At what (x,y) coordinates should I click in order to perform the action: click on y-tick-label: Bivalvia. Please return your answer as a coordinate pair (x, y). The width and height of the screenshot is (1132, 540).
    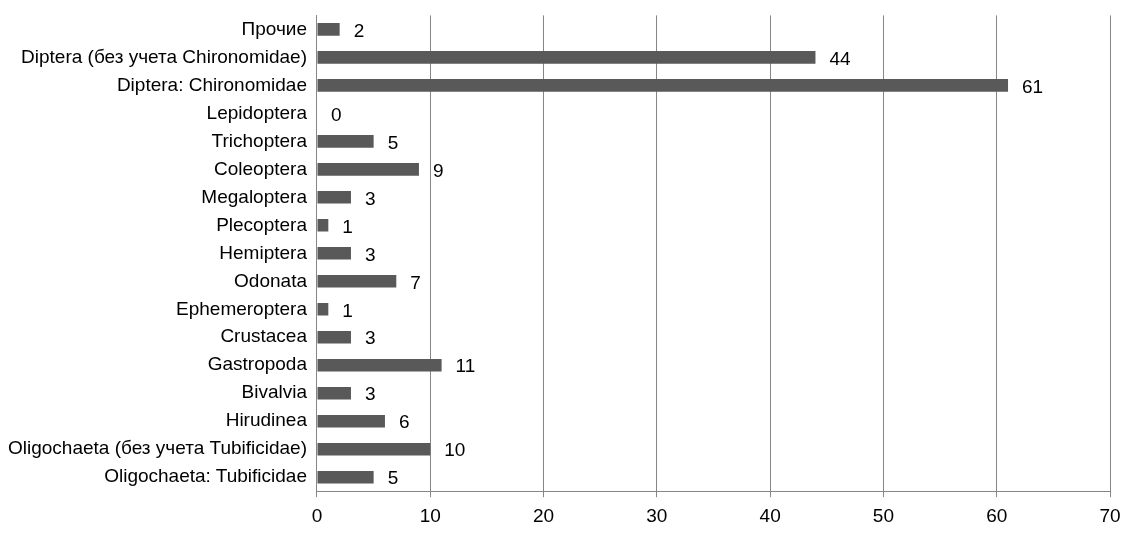
    Looking at the image, I should click on (274, 392).